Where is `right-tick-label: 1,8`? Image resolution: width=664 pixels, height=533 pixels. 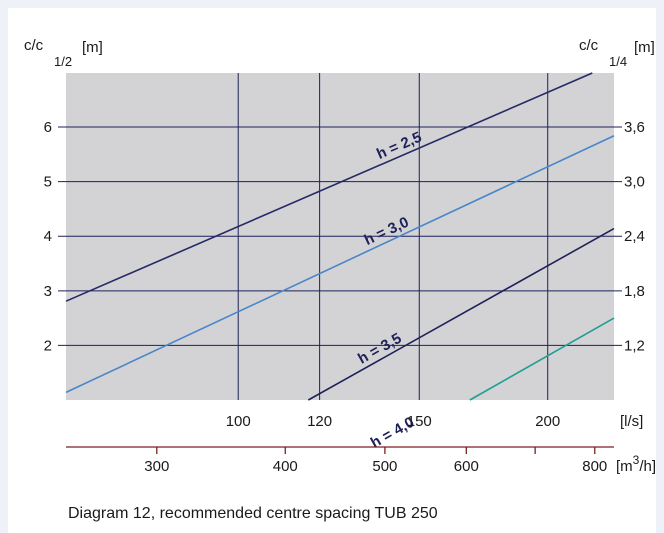
right-tick-label: 1,8 is located at coordinates (634, 291).